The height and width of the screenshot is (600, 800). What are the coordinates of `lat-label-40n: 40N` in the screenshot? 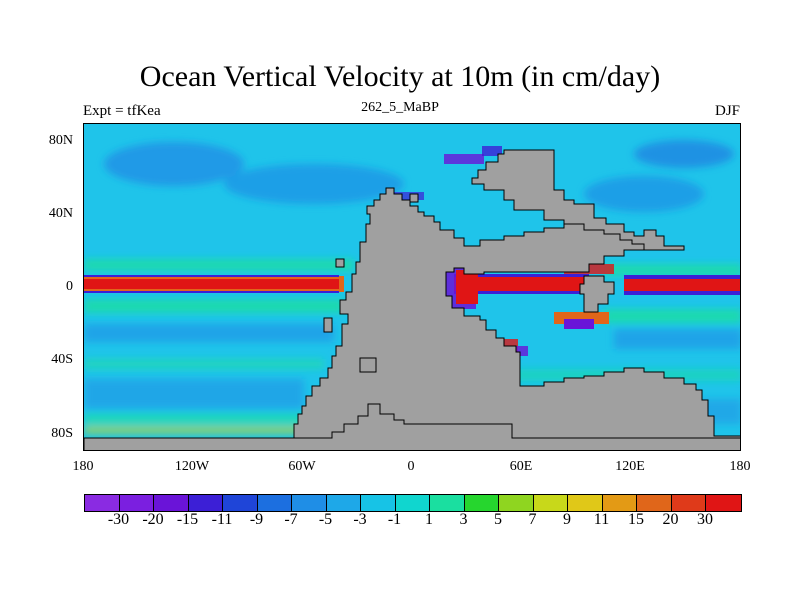 It's located at (60, 213).